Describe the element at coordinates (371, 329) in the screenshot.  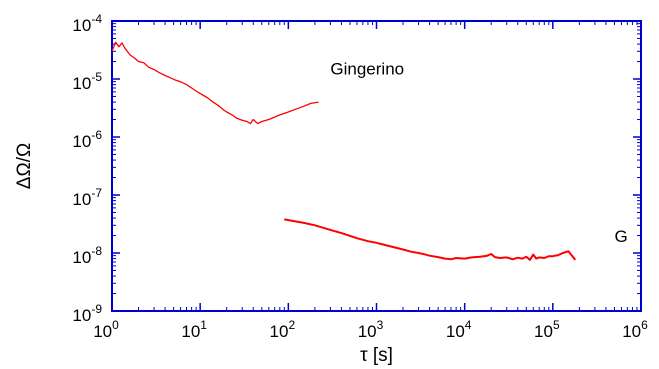
I see `x-tick-label: 10³` at that location.